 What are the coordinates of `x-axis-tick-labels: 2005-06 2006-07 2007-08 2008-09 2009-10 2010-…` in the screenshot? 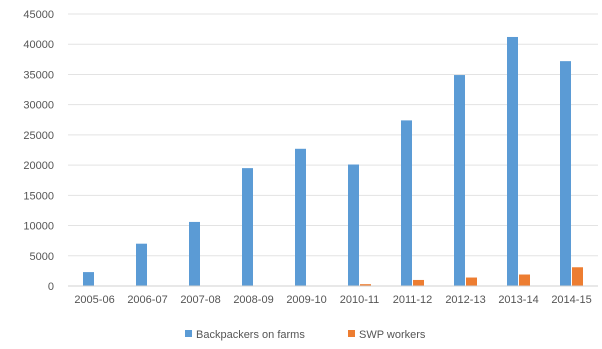 It's located at (332, 300).